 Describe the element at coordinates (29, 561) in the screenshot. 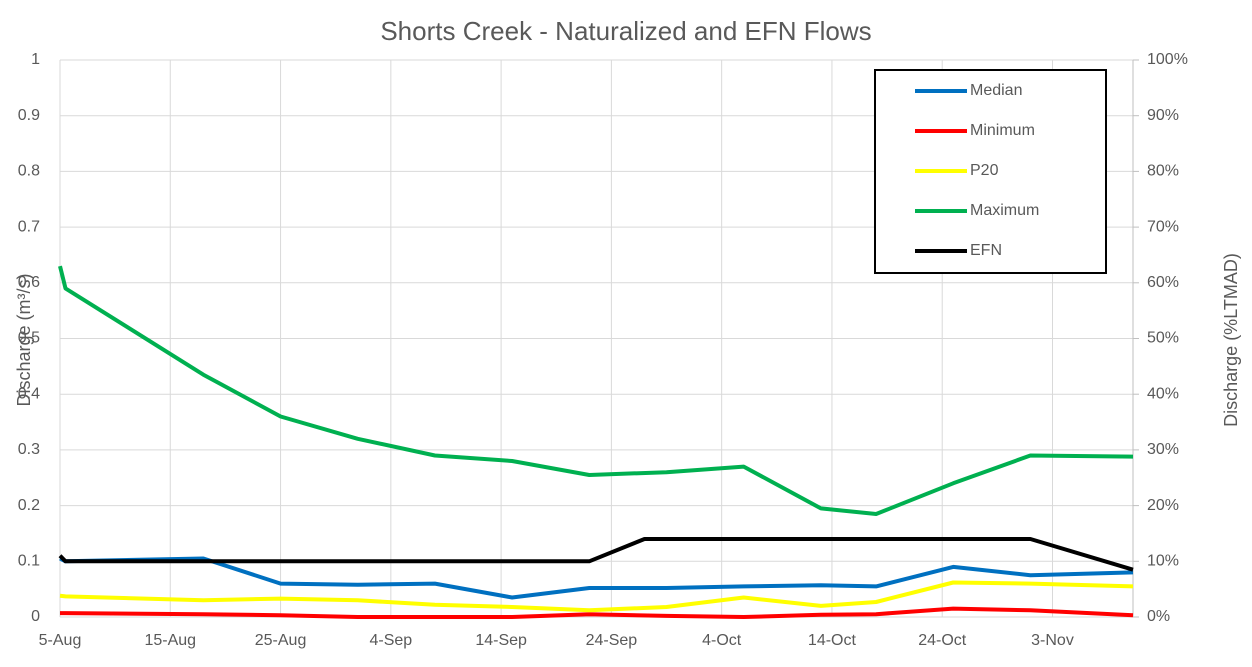

I see `y-tick-label: 0.1` at that location.